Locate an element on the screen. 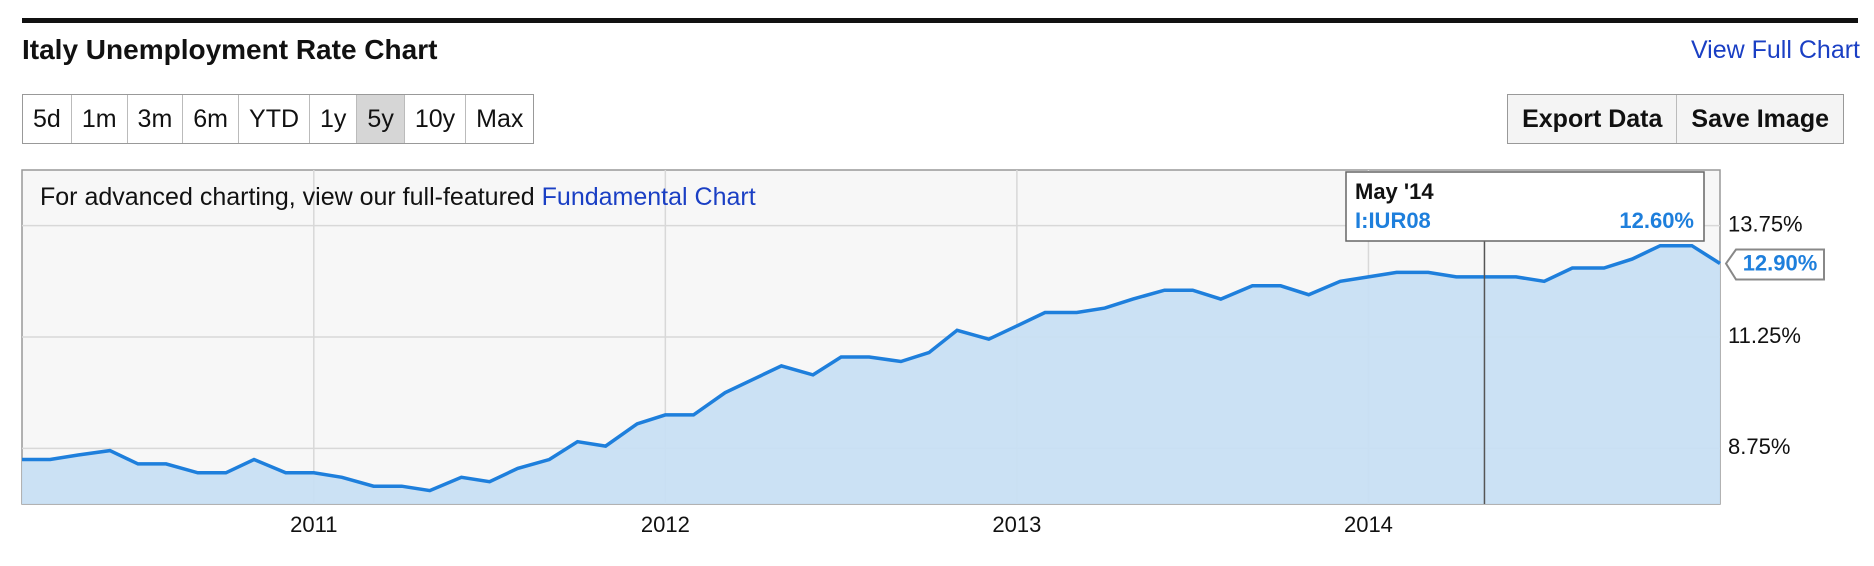  x-tick-label: 2014 is located at coordinates (1368, 524).